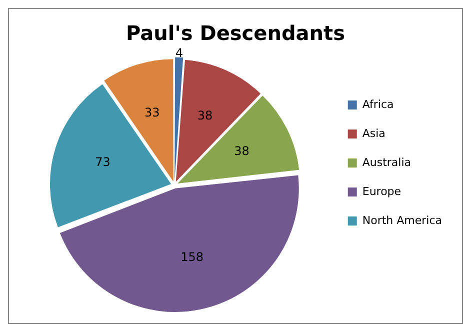 The image size is (465, 326). Describe the element at coordinates (192, 257) in the screenshot. I see `data-label: 158` at that location.